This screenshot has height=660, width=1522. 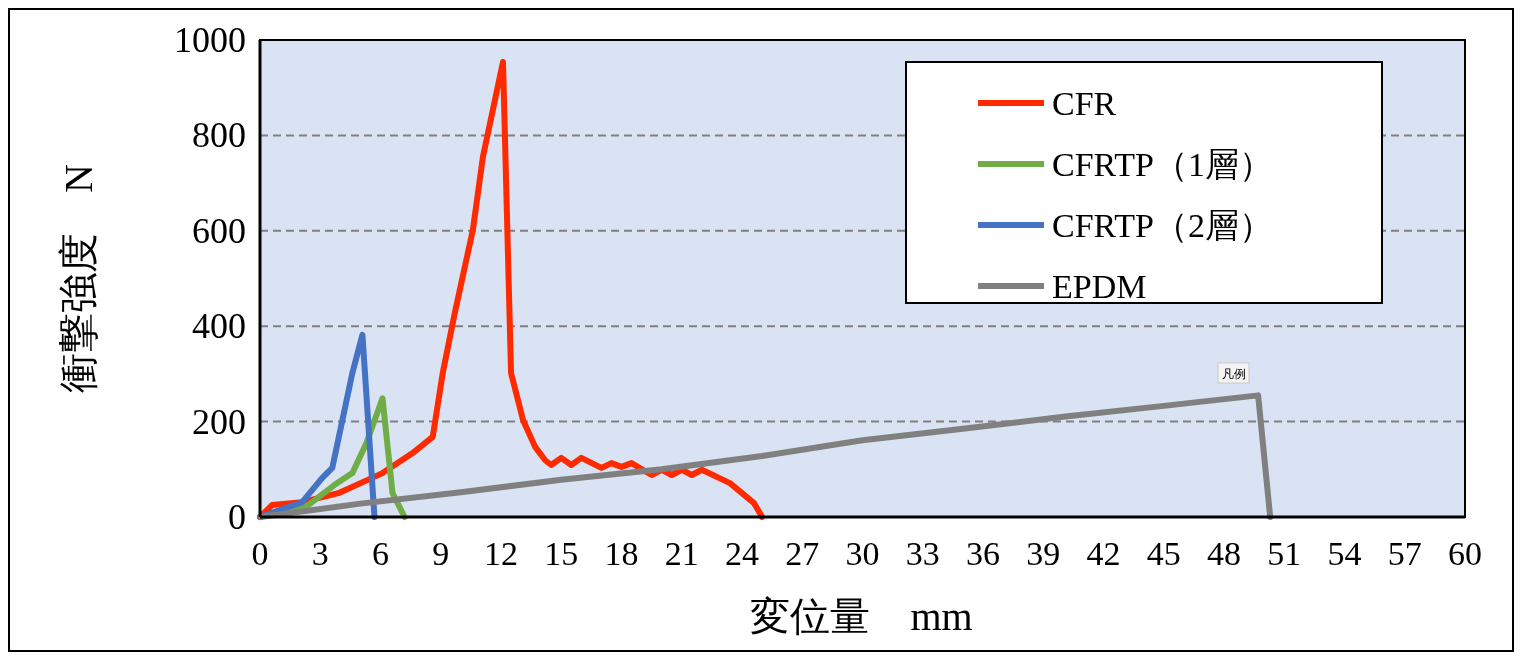 I want to click on x-tick-label: 30, so click(x=862, y=553).